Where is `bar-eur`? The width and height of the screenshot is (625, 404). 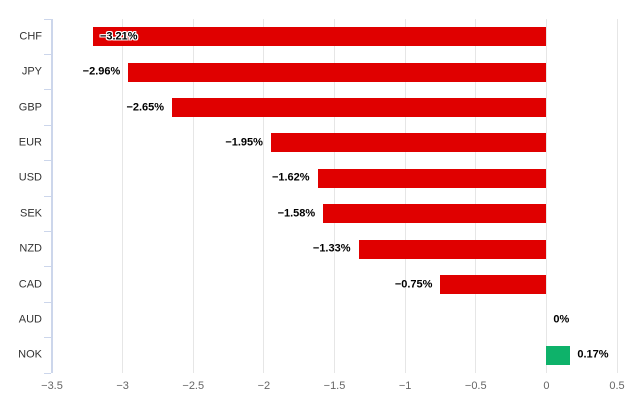 bar-eur is located at coordinates (408, 143).